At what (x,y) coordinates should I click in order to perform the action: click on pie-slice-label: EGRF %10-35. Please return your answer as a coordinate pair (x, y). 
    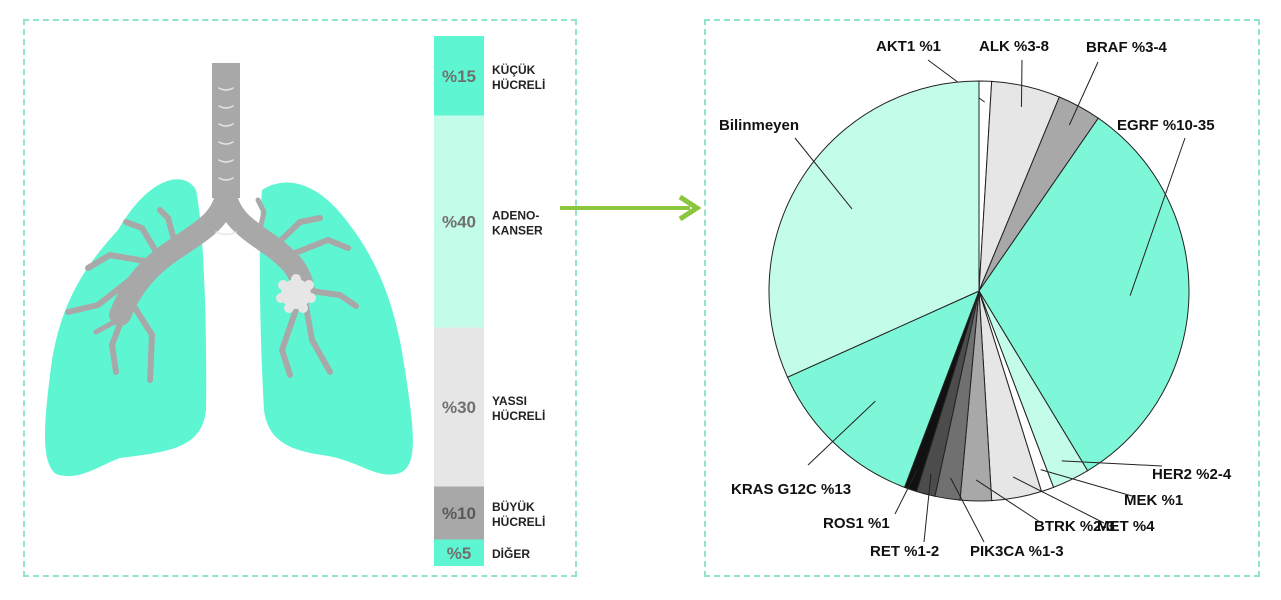
    Looking at the image, I should click on (1166, 125).